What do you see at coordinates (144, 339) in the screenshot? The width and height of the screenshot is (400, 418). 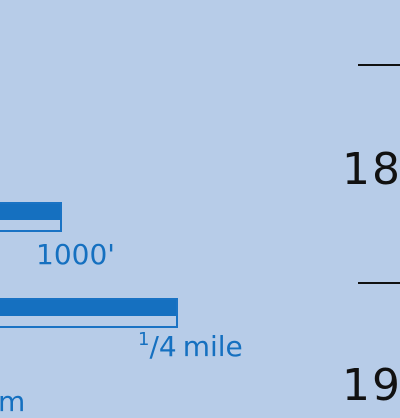 I see `fraction-numerator: 1` at bounding box center [144, 339].